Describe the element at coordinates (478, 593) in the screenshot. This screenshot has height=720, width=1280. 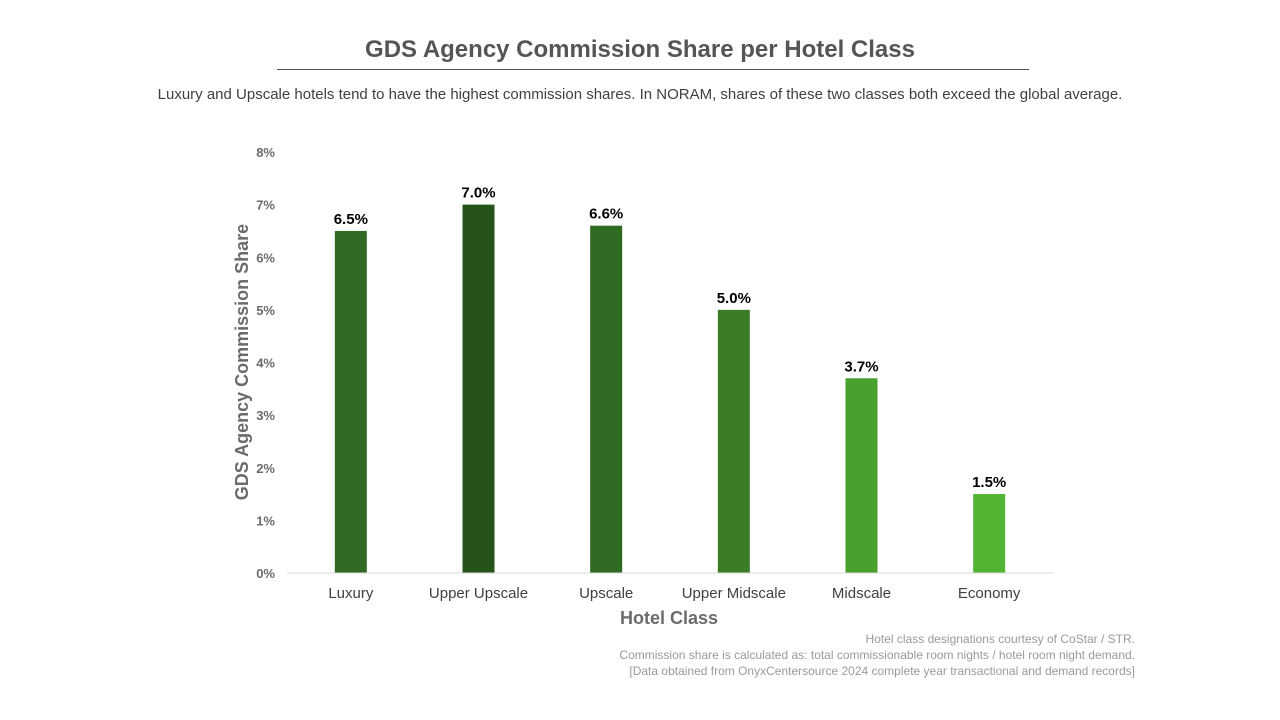
I see `x-tick-label: Upper Upscale` at that location.